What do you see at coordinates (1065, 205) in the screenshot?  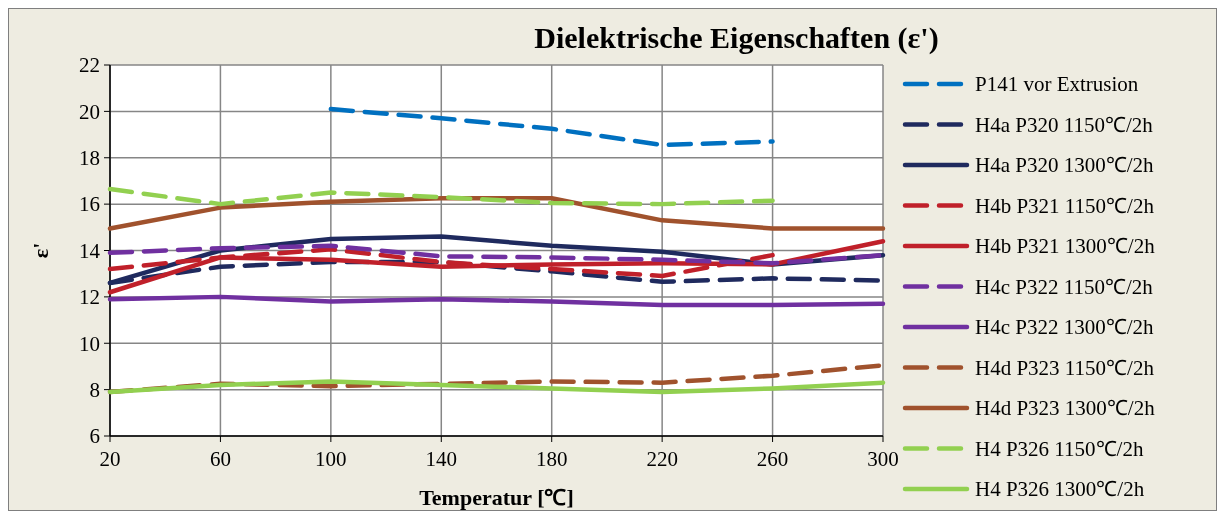 I see `legend-label: H4b P321 1150℃/2h` at bounding box center [1065, 205].